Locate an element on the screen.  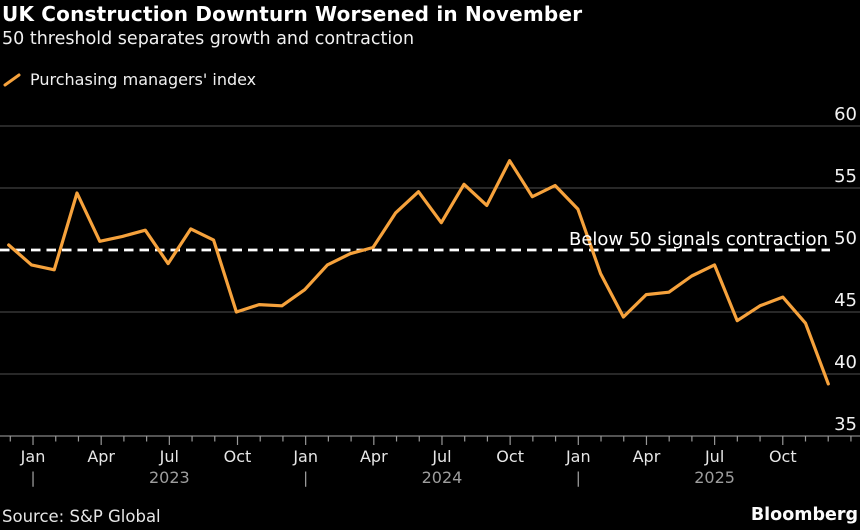
y-axis-labels: 35 40 45 50 55 60 is located at coordinates (845, 269).